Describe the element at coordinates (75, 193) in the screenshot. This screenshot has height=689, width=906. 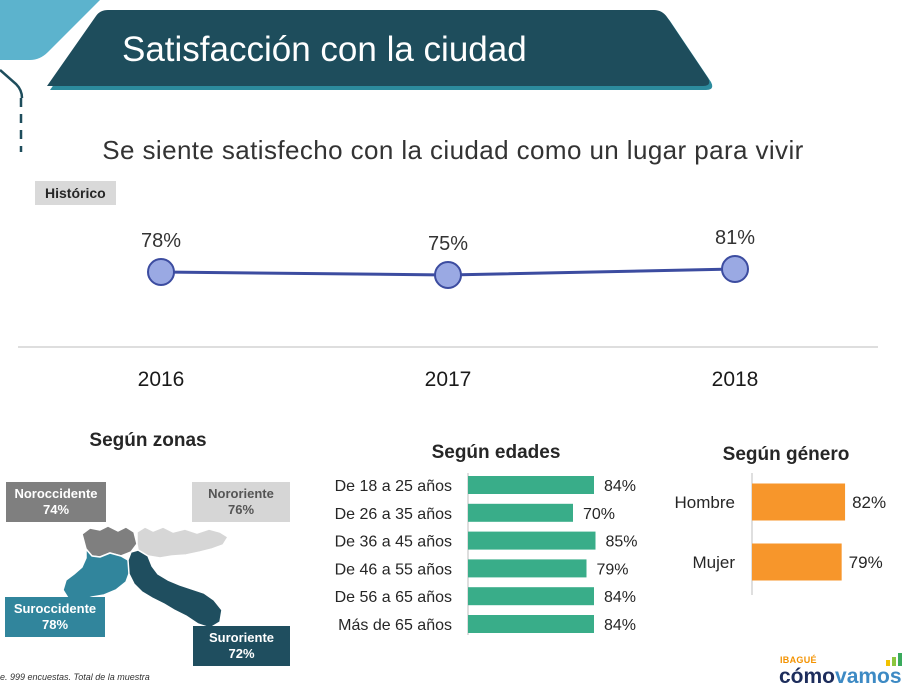
I see `historico-label: Histórico` at that location.